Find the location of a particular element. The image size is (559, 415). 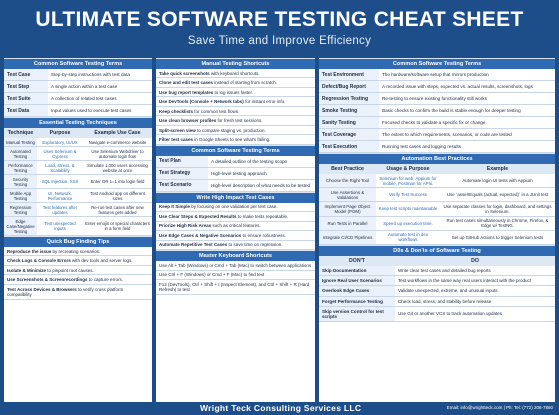

term-name: Test Strategy is located at coordinates (182, 173).